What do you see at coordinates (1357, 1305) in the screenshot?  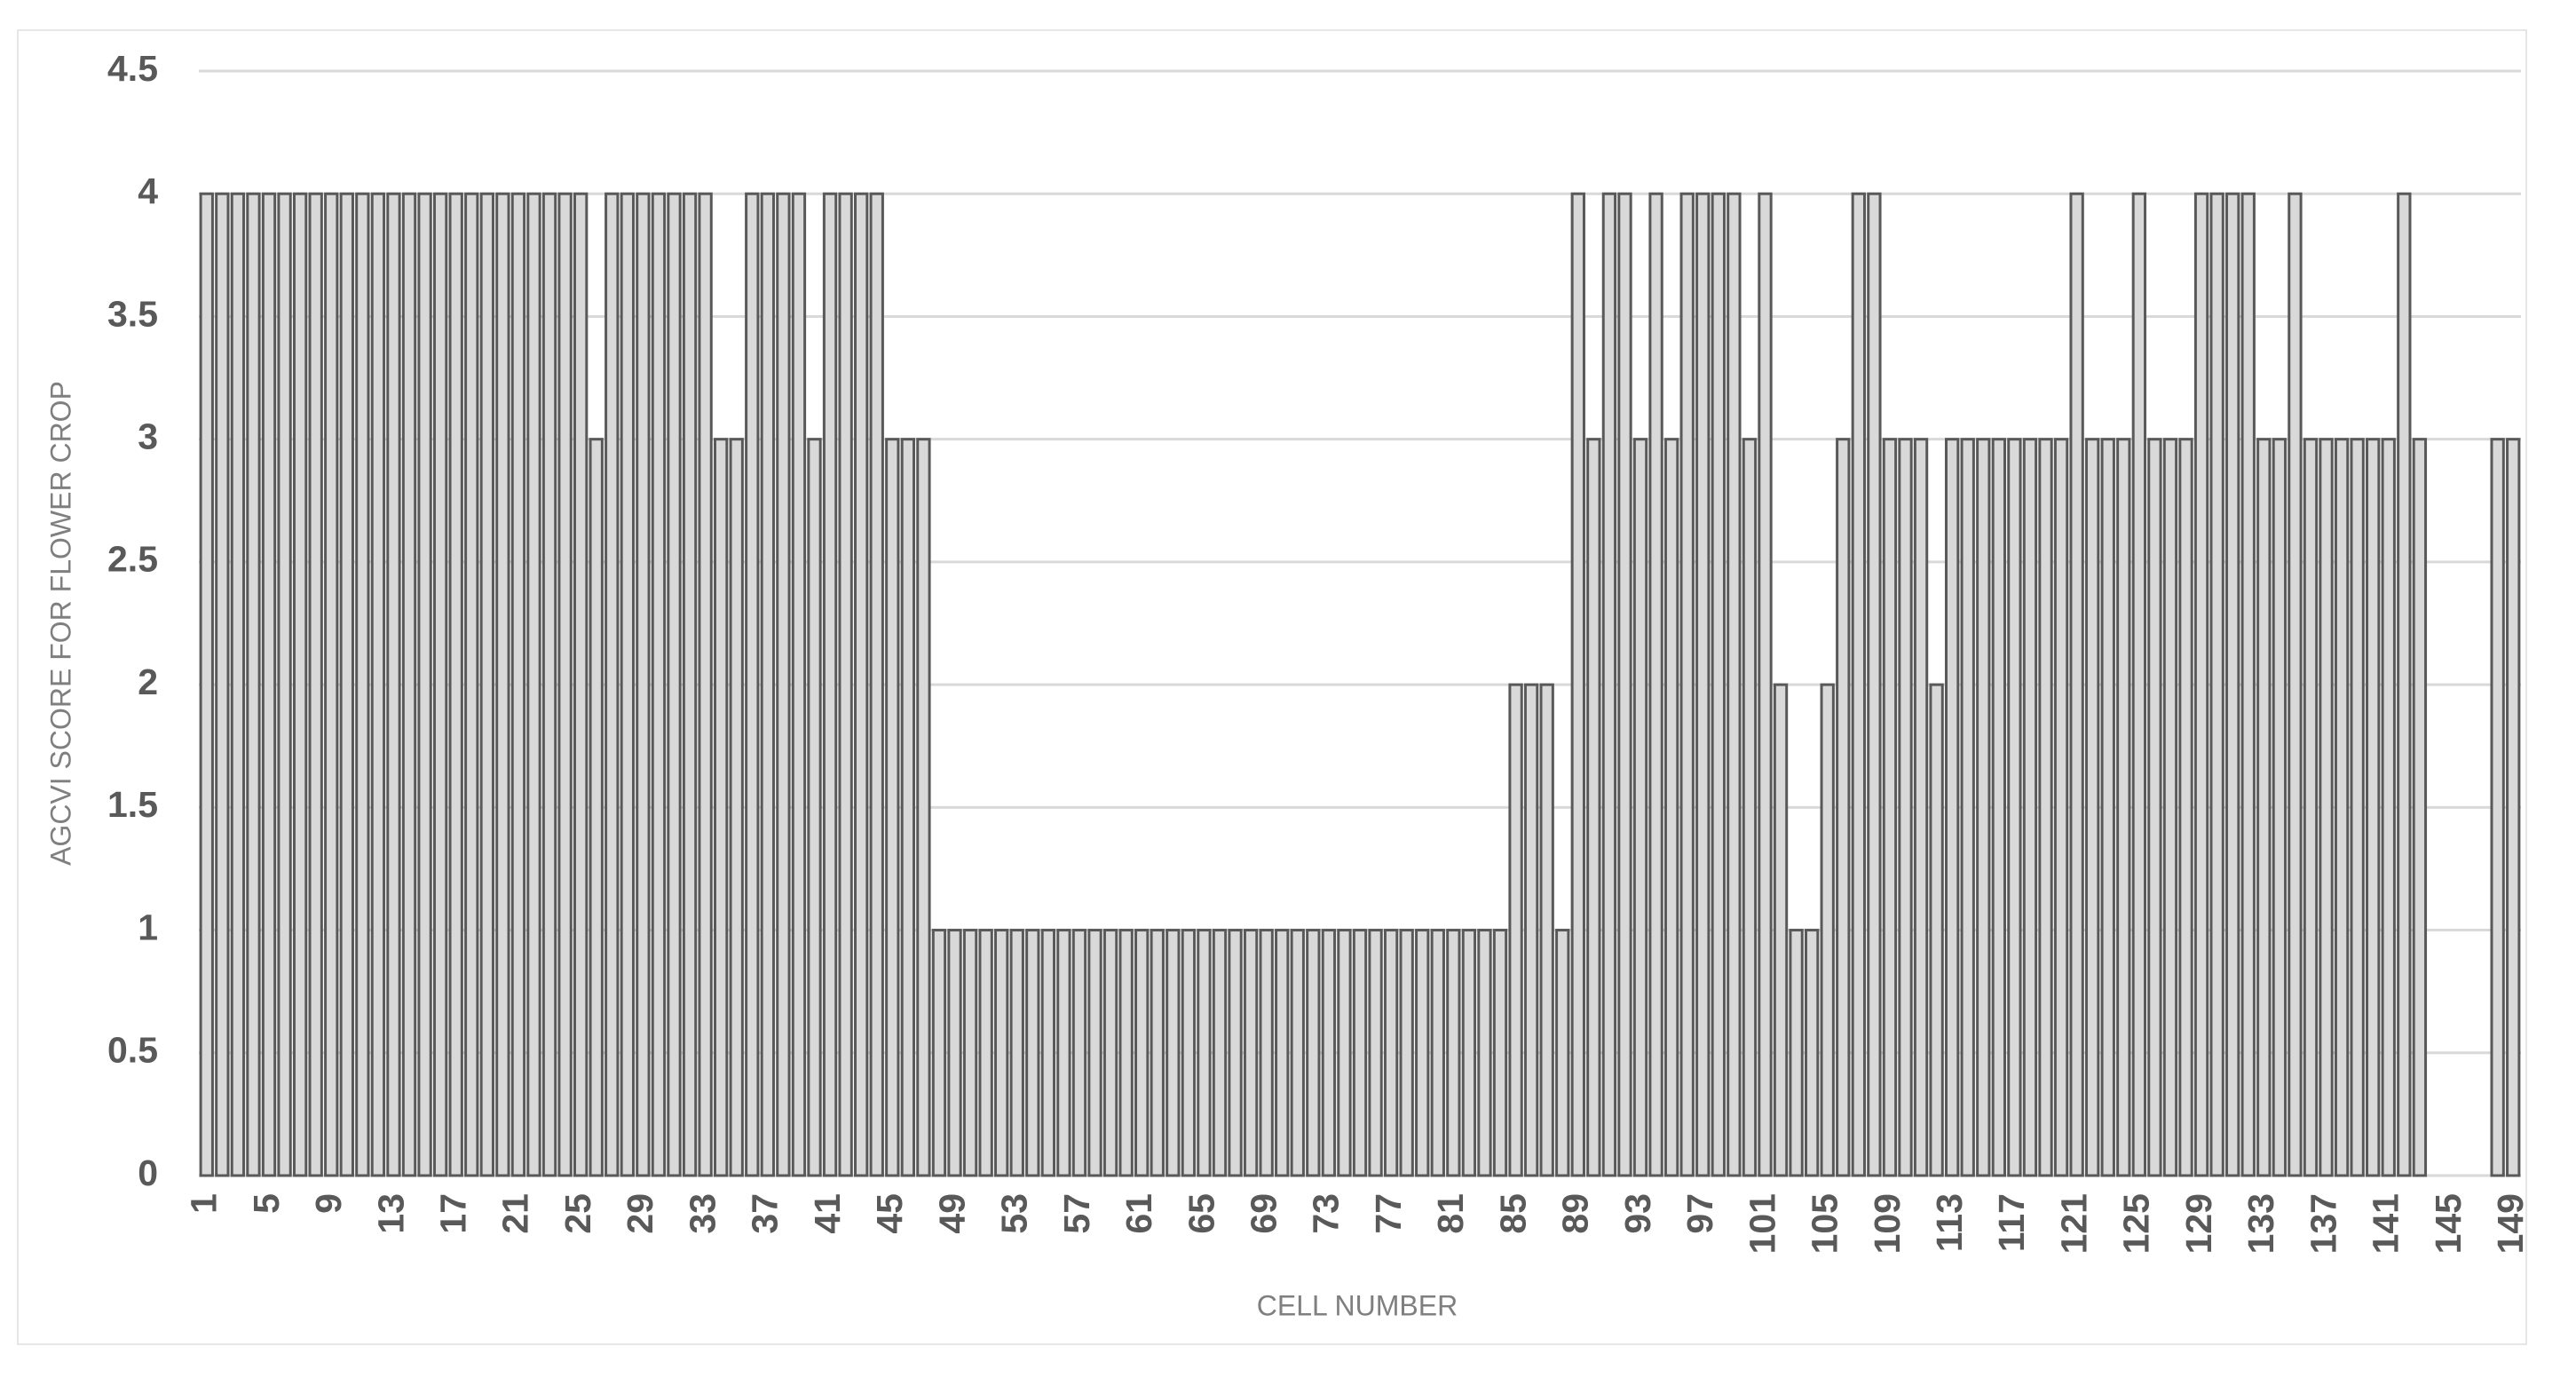 I see `x-axis-label: CELL NUMBER` at bounding box center [1357, 1305].